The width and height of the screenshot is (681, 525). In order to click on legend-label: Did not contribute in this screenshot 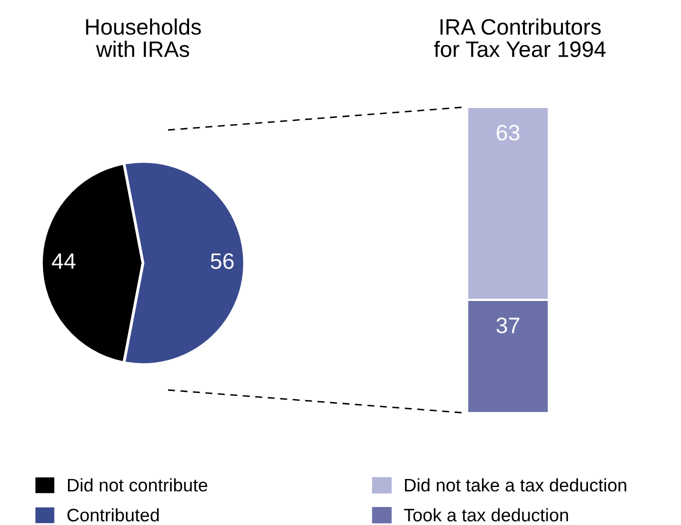, I will do `click(138, 485)`.